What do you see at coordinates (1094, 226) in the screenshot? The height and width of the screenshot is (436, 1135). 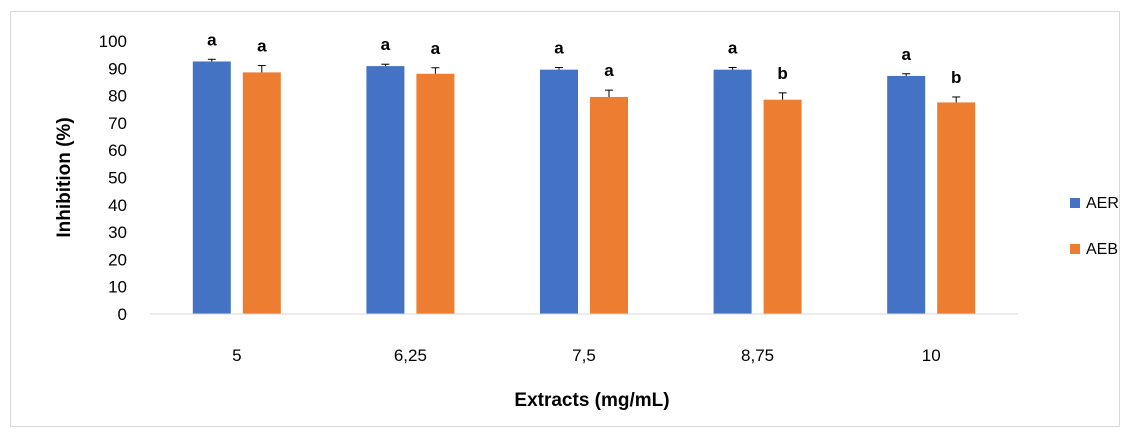 I see `legend: AER AEB` at bounding box center [1094, 226].